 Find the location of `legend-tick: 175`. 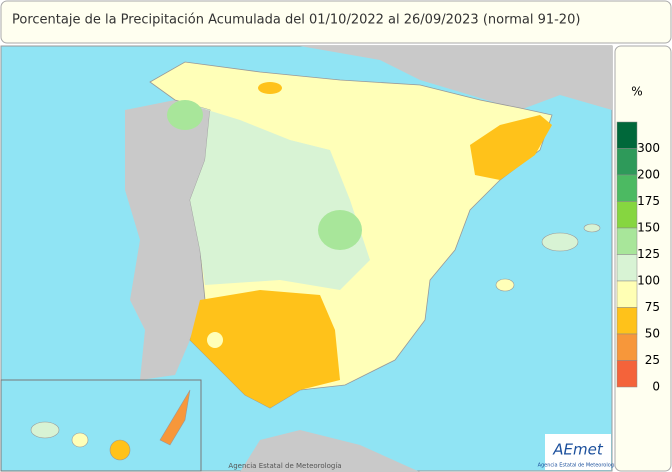

legend-tick: 175 is located at coordinates (648, 201).